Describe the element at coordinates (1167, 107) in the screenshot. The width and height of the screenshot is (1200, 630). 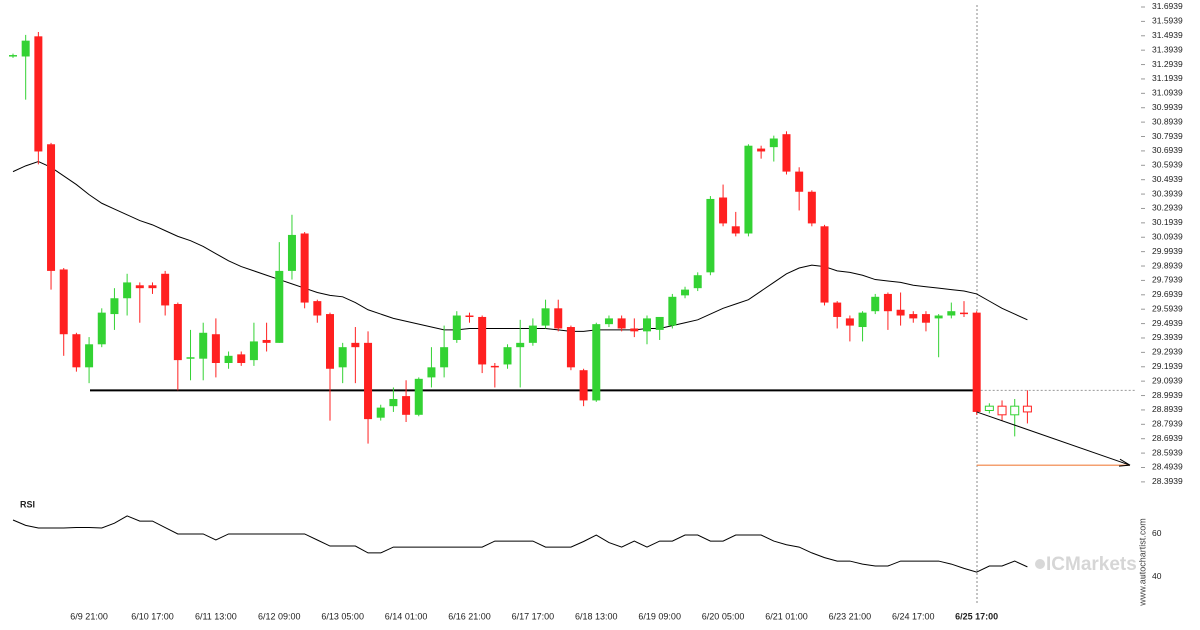
I see `y-tick-label: 30.9939` at that location.